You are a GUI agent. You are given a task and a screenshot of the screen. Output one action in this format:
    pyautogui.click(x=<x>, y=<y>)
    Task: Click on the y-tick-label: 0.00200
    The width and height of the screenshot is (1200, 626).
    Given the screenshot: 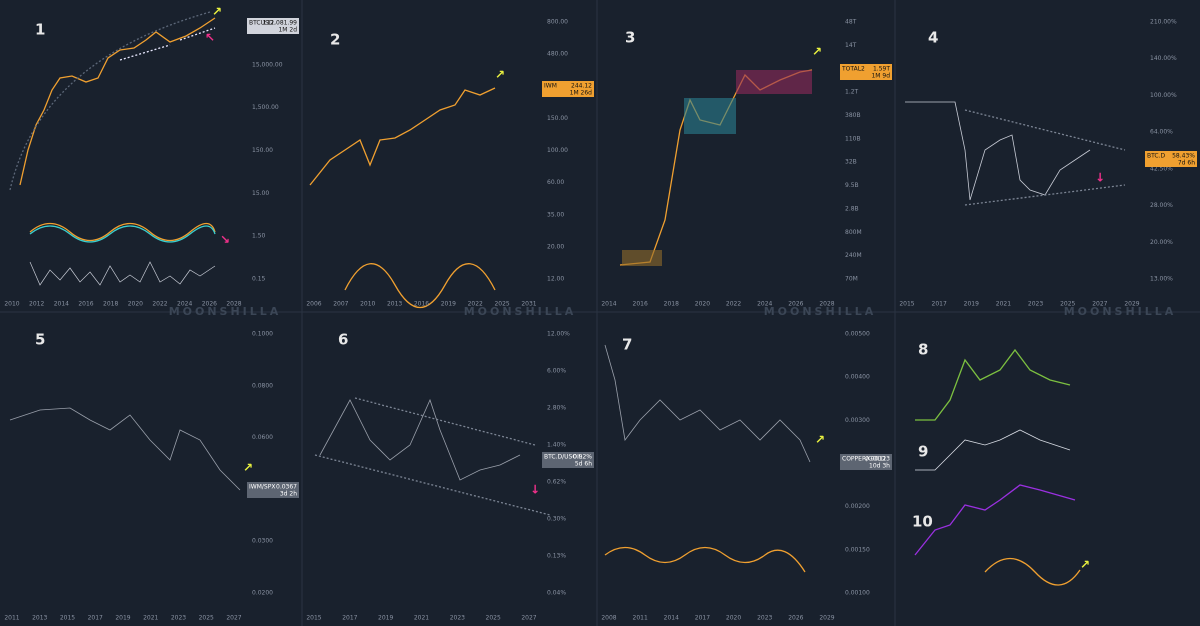 What is the action you would take?
    pyautogui.click(x=857, y=506)
    